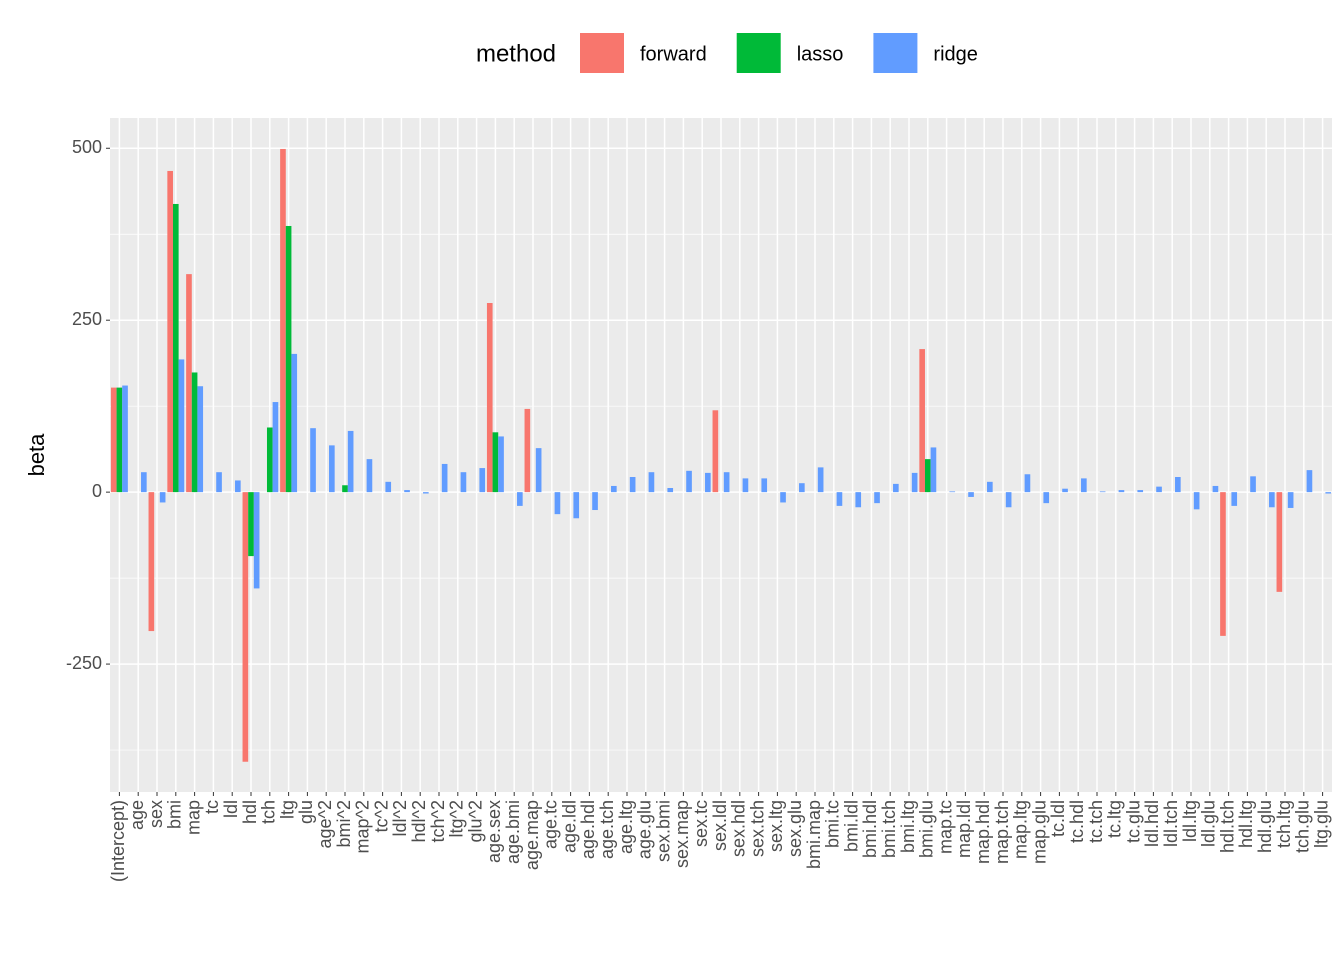 The image size is (1344, 965). I want to click on x-tick-label: map.tch, so click(1002, 832).